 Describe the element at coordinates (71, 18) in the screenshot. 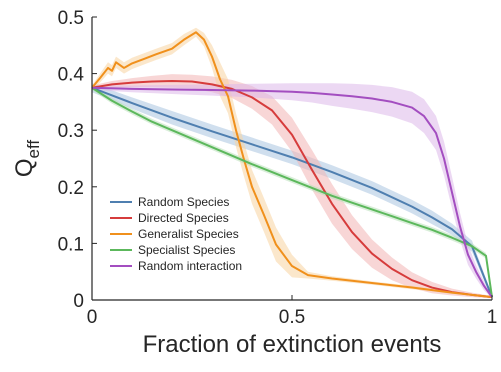

I see `y-tick-label: 0.5` at that location.